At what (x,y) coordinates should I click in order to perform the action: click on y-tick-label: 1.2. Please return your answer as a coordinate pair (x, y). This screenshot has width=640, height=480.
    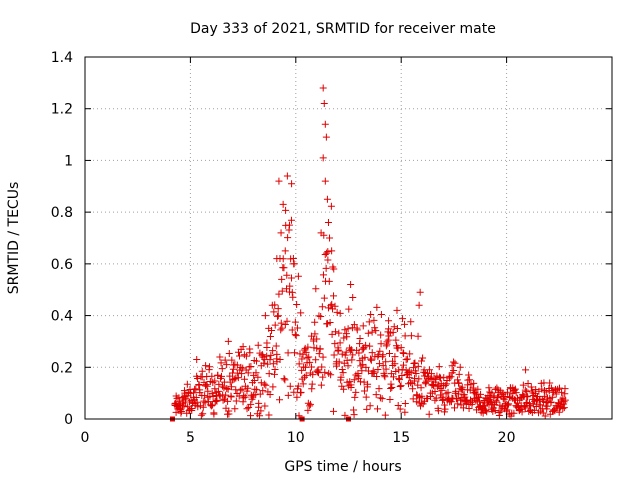
    Looking at the image, I should click on (62, 110).